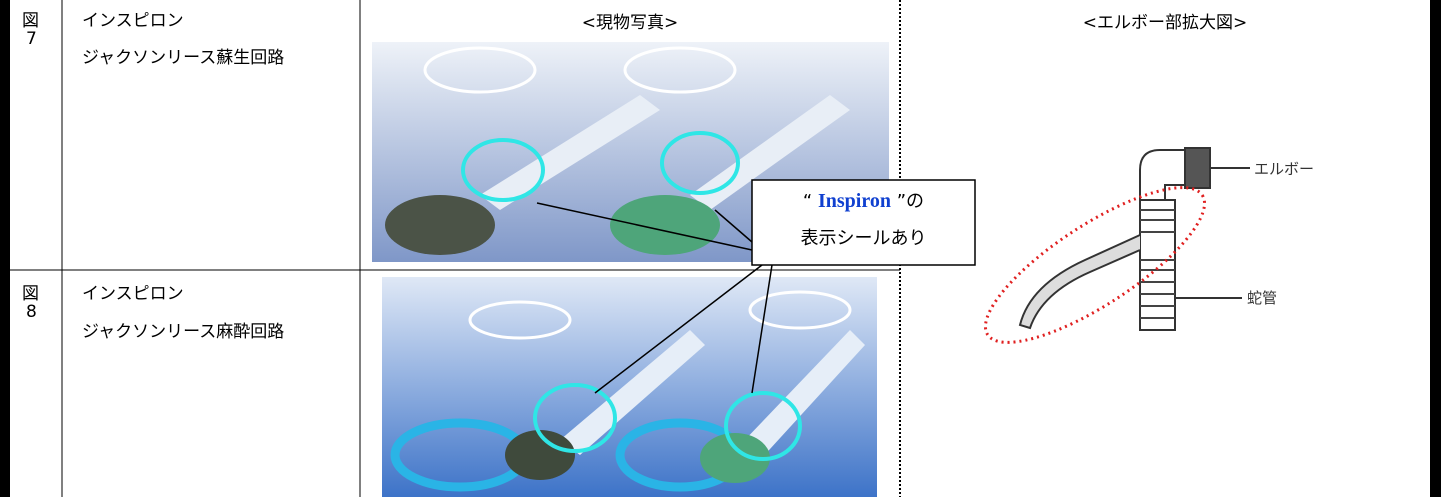 Image resolution: width=1441 pixels, height=497 pixels. What do you see at coordinates (1262, 298) in the screenshot?
I see `diagram-label: 蛇管` at bounding box center [1262, 298].